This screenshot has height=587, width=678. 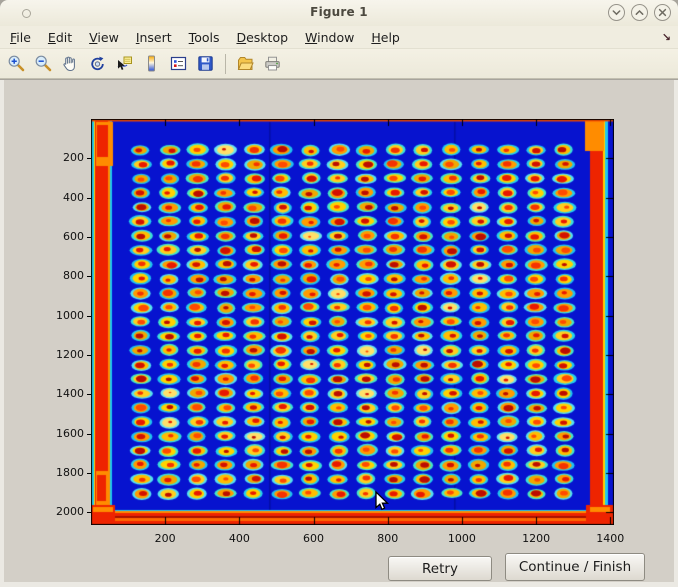 What do you see at coordinates (70, 63) in the screenshot?
I see `pan-icon` at bounding box center [70, 63].